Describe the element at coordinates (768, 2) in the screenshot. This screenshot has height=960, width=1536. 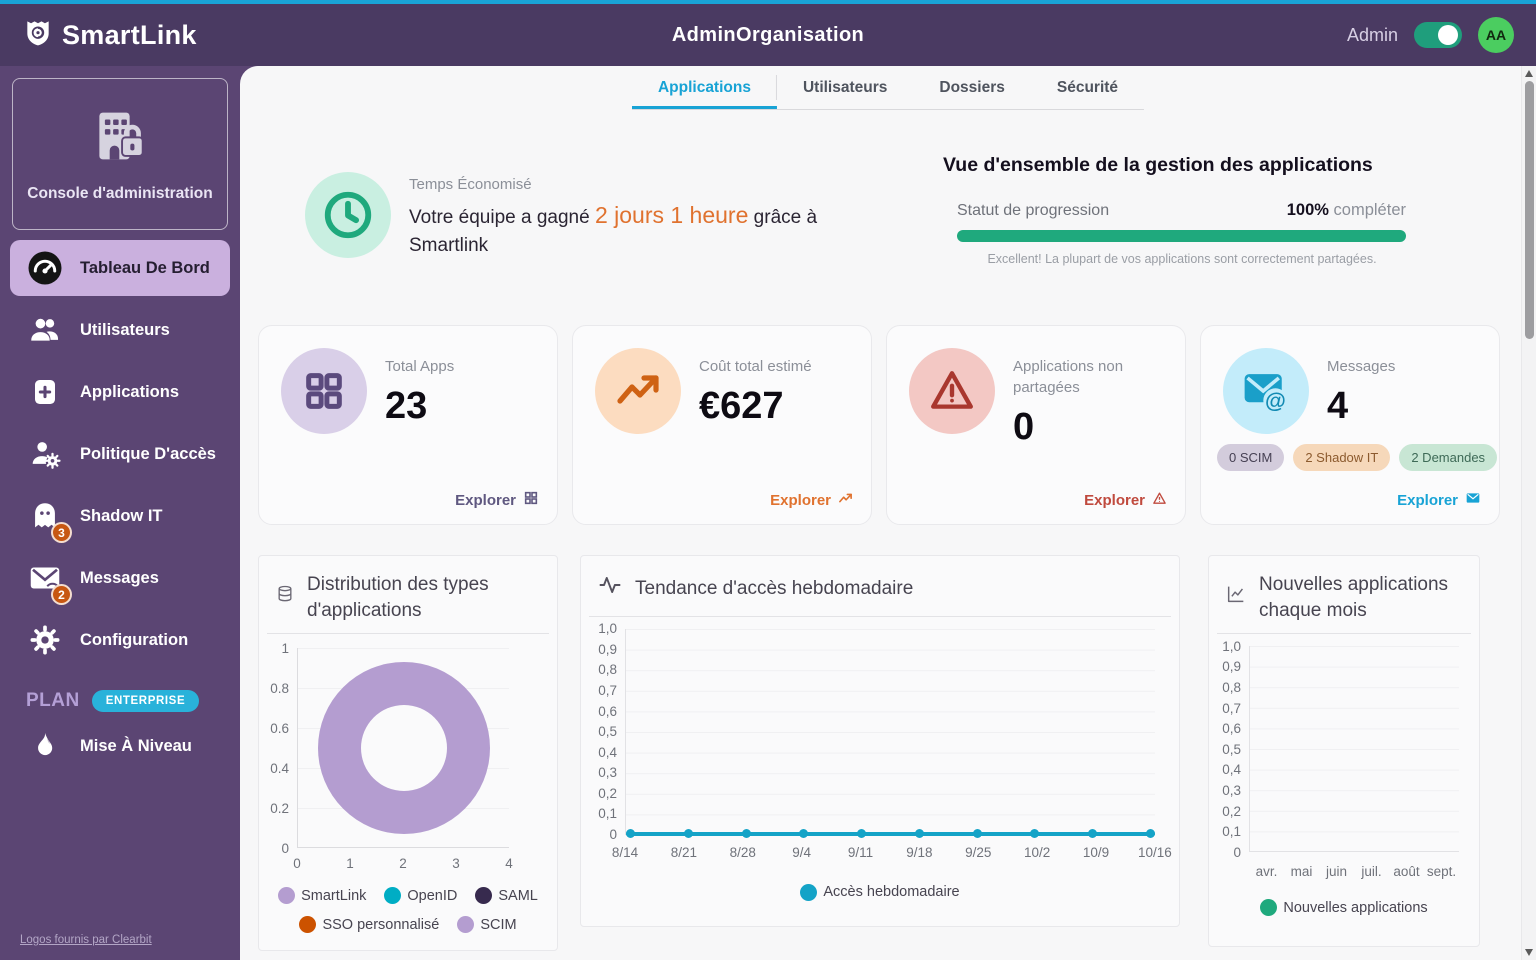
I see `top-accent-bar` at that location.